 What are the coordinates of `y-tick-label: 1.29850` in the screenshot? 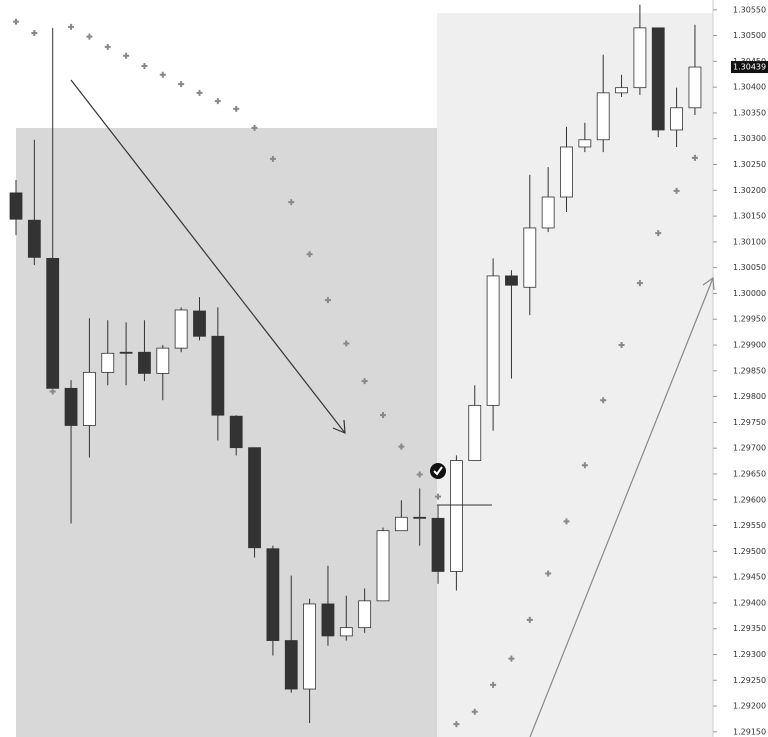 It's located at (749, 370).